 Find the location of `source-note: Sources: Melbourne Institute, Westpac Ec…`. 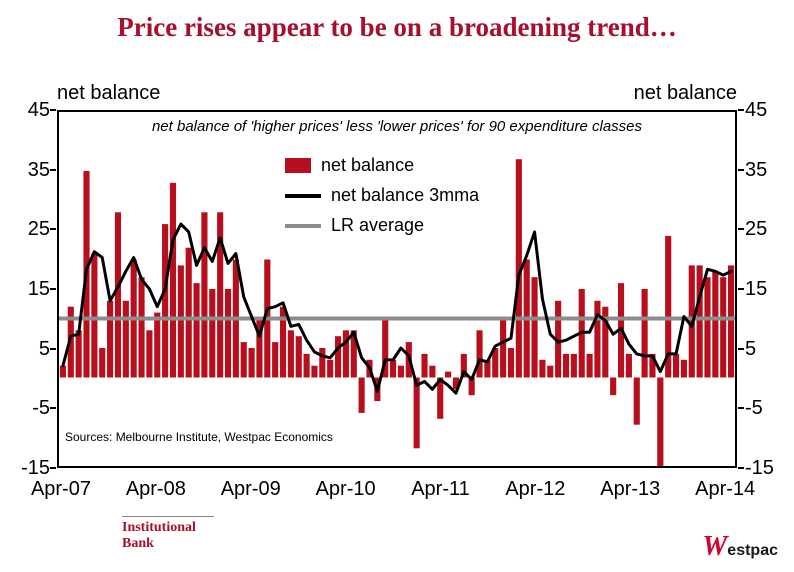

source-note: Sources: Melbourne Institute, Westpac Ec… is located at coordinates (199, 437).